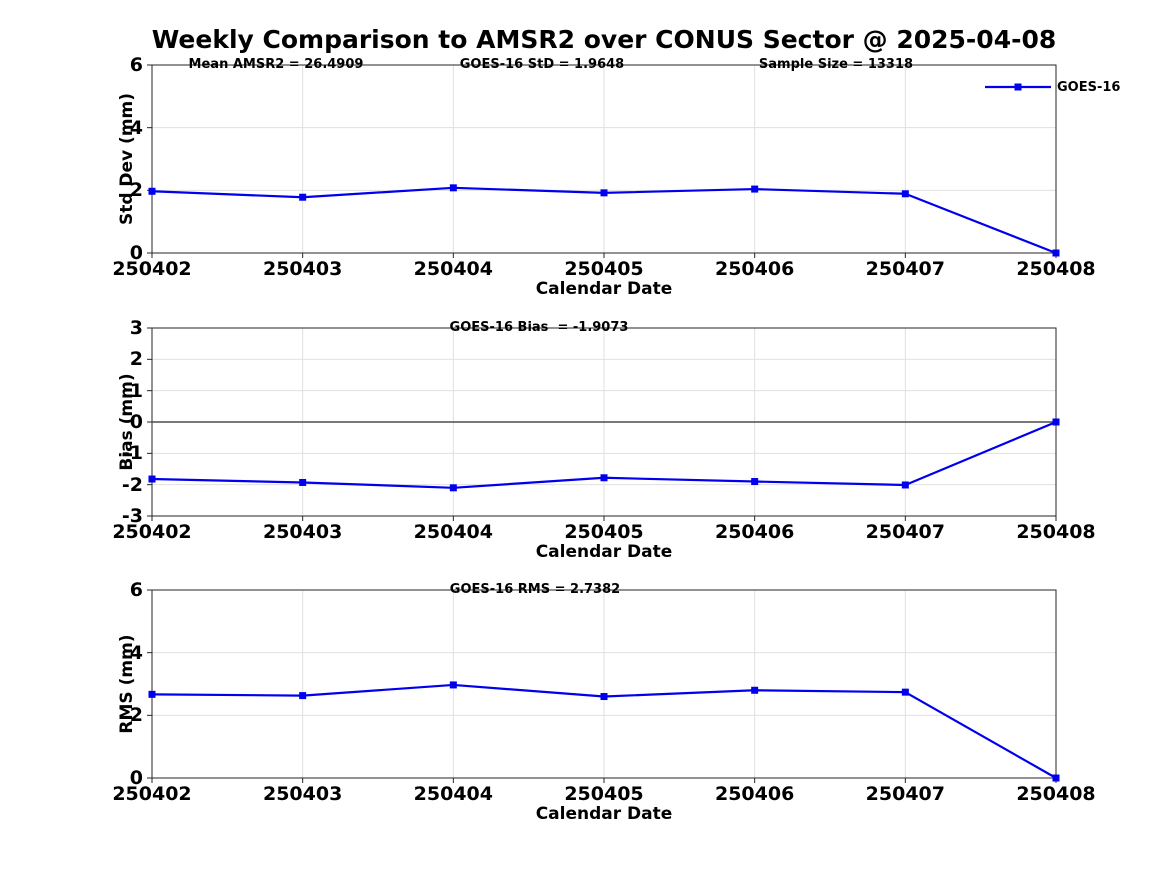 The width and height of the screenshot is (1167, 875). I want to click on annotation-mean-amsr2: Mean AMSR2 = 26.4909, so click(276, 64).